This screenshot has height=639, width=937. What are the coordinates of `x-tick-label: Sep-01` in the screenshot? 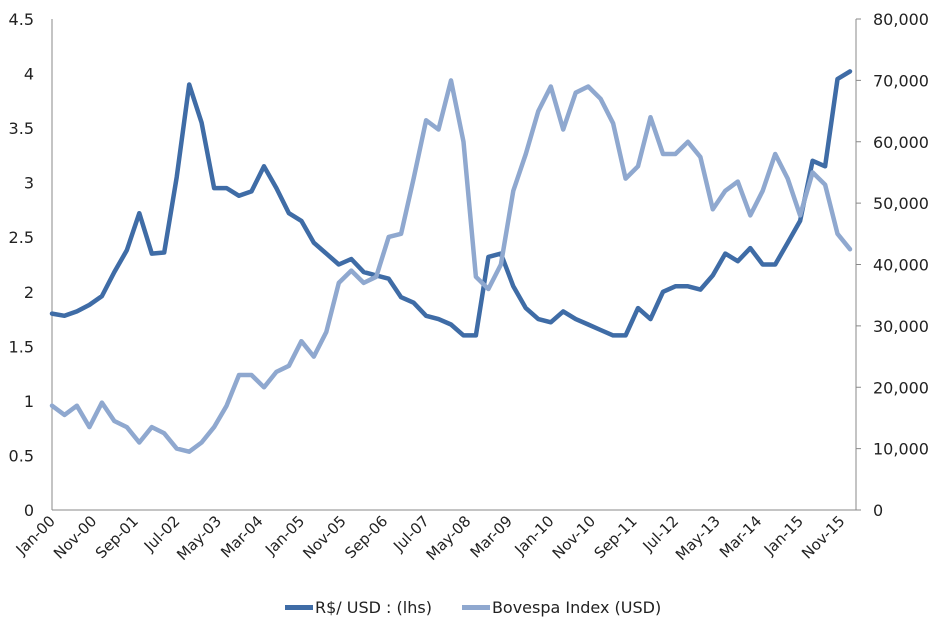 It's located at (117, 537).